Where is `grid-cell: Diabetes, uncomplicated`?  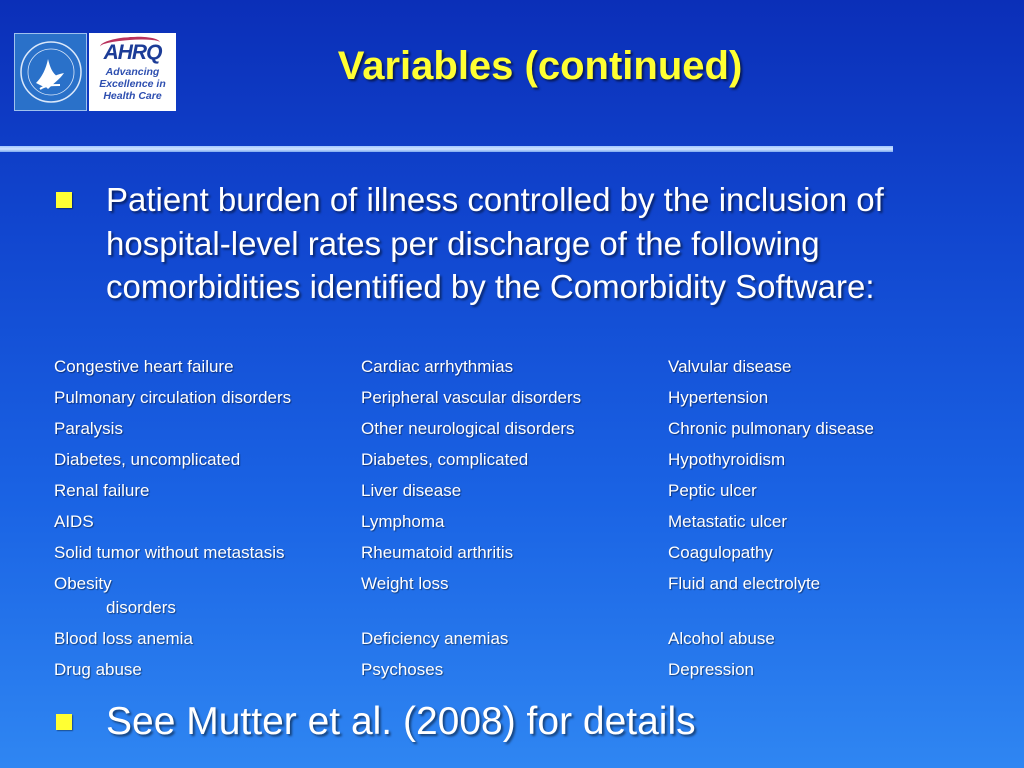 grid-cell: Diabetes, uncomplicated is located at coordinates (147, 459).